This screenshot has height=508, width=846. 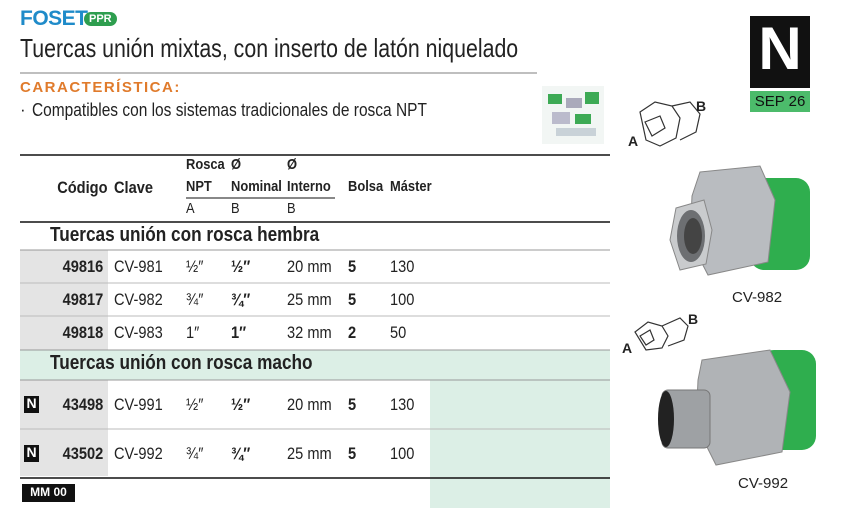 I want to click on edition-date: SEP 26, so click(x=780, y=101).